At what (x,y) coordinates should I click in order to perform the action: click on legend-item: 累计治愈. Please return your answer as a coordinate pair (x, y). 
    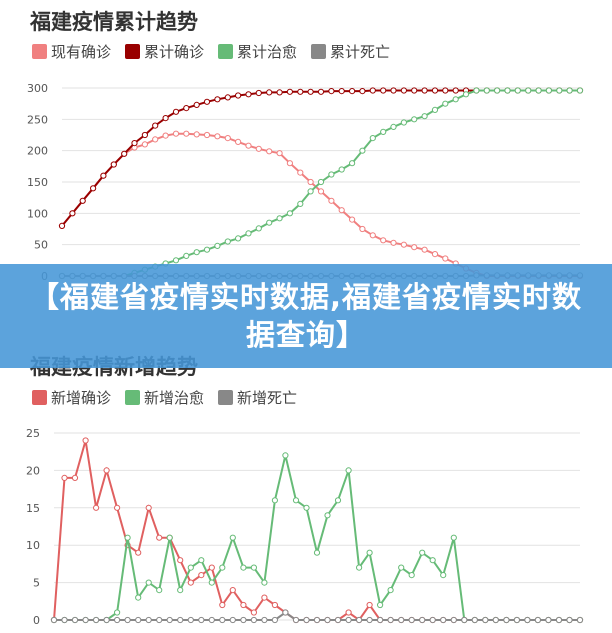
    Looking at the image, I should click on (257, 51).